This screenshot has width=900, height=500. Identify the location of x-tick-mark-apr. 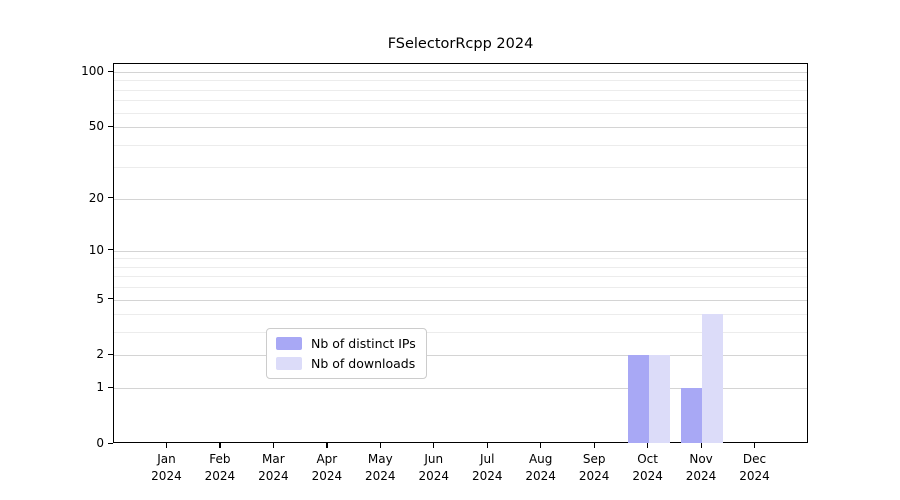
(327, 445).